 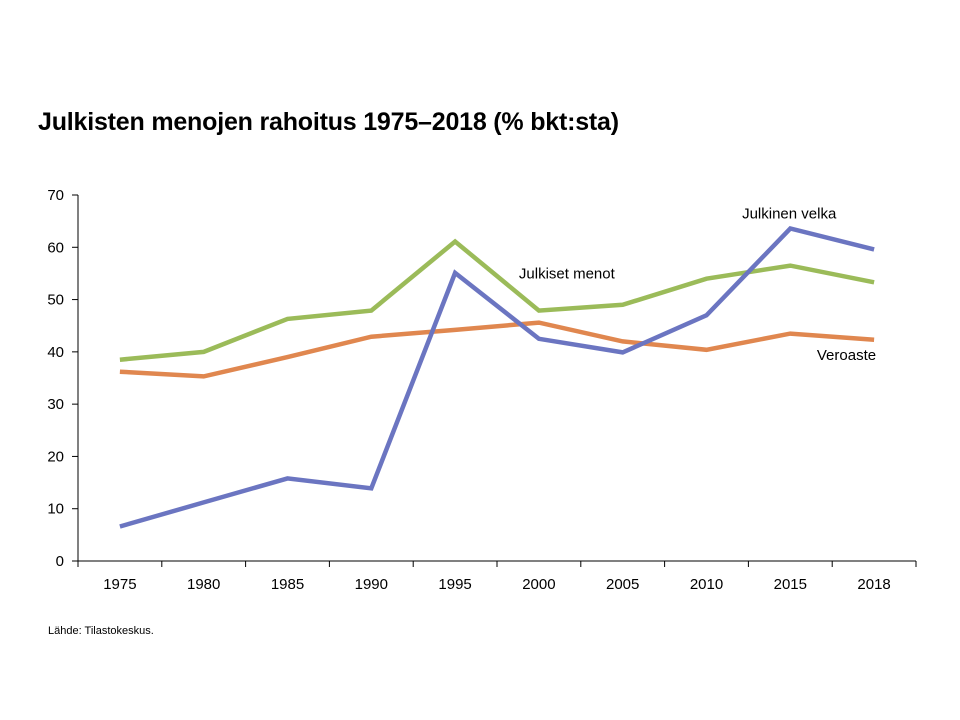 I want to click on y-tick-label: 0, so click(x=60, y=561).